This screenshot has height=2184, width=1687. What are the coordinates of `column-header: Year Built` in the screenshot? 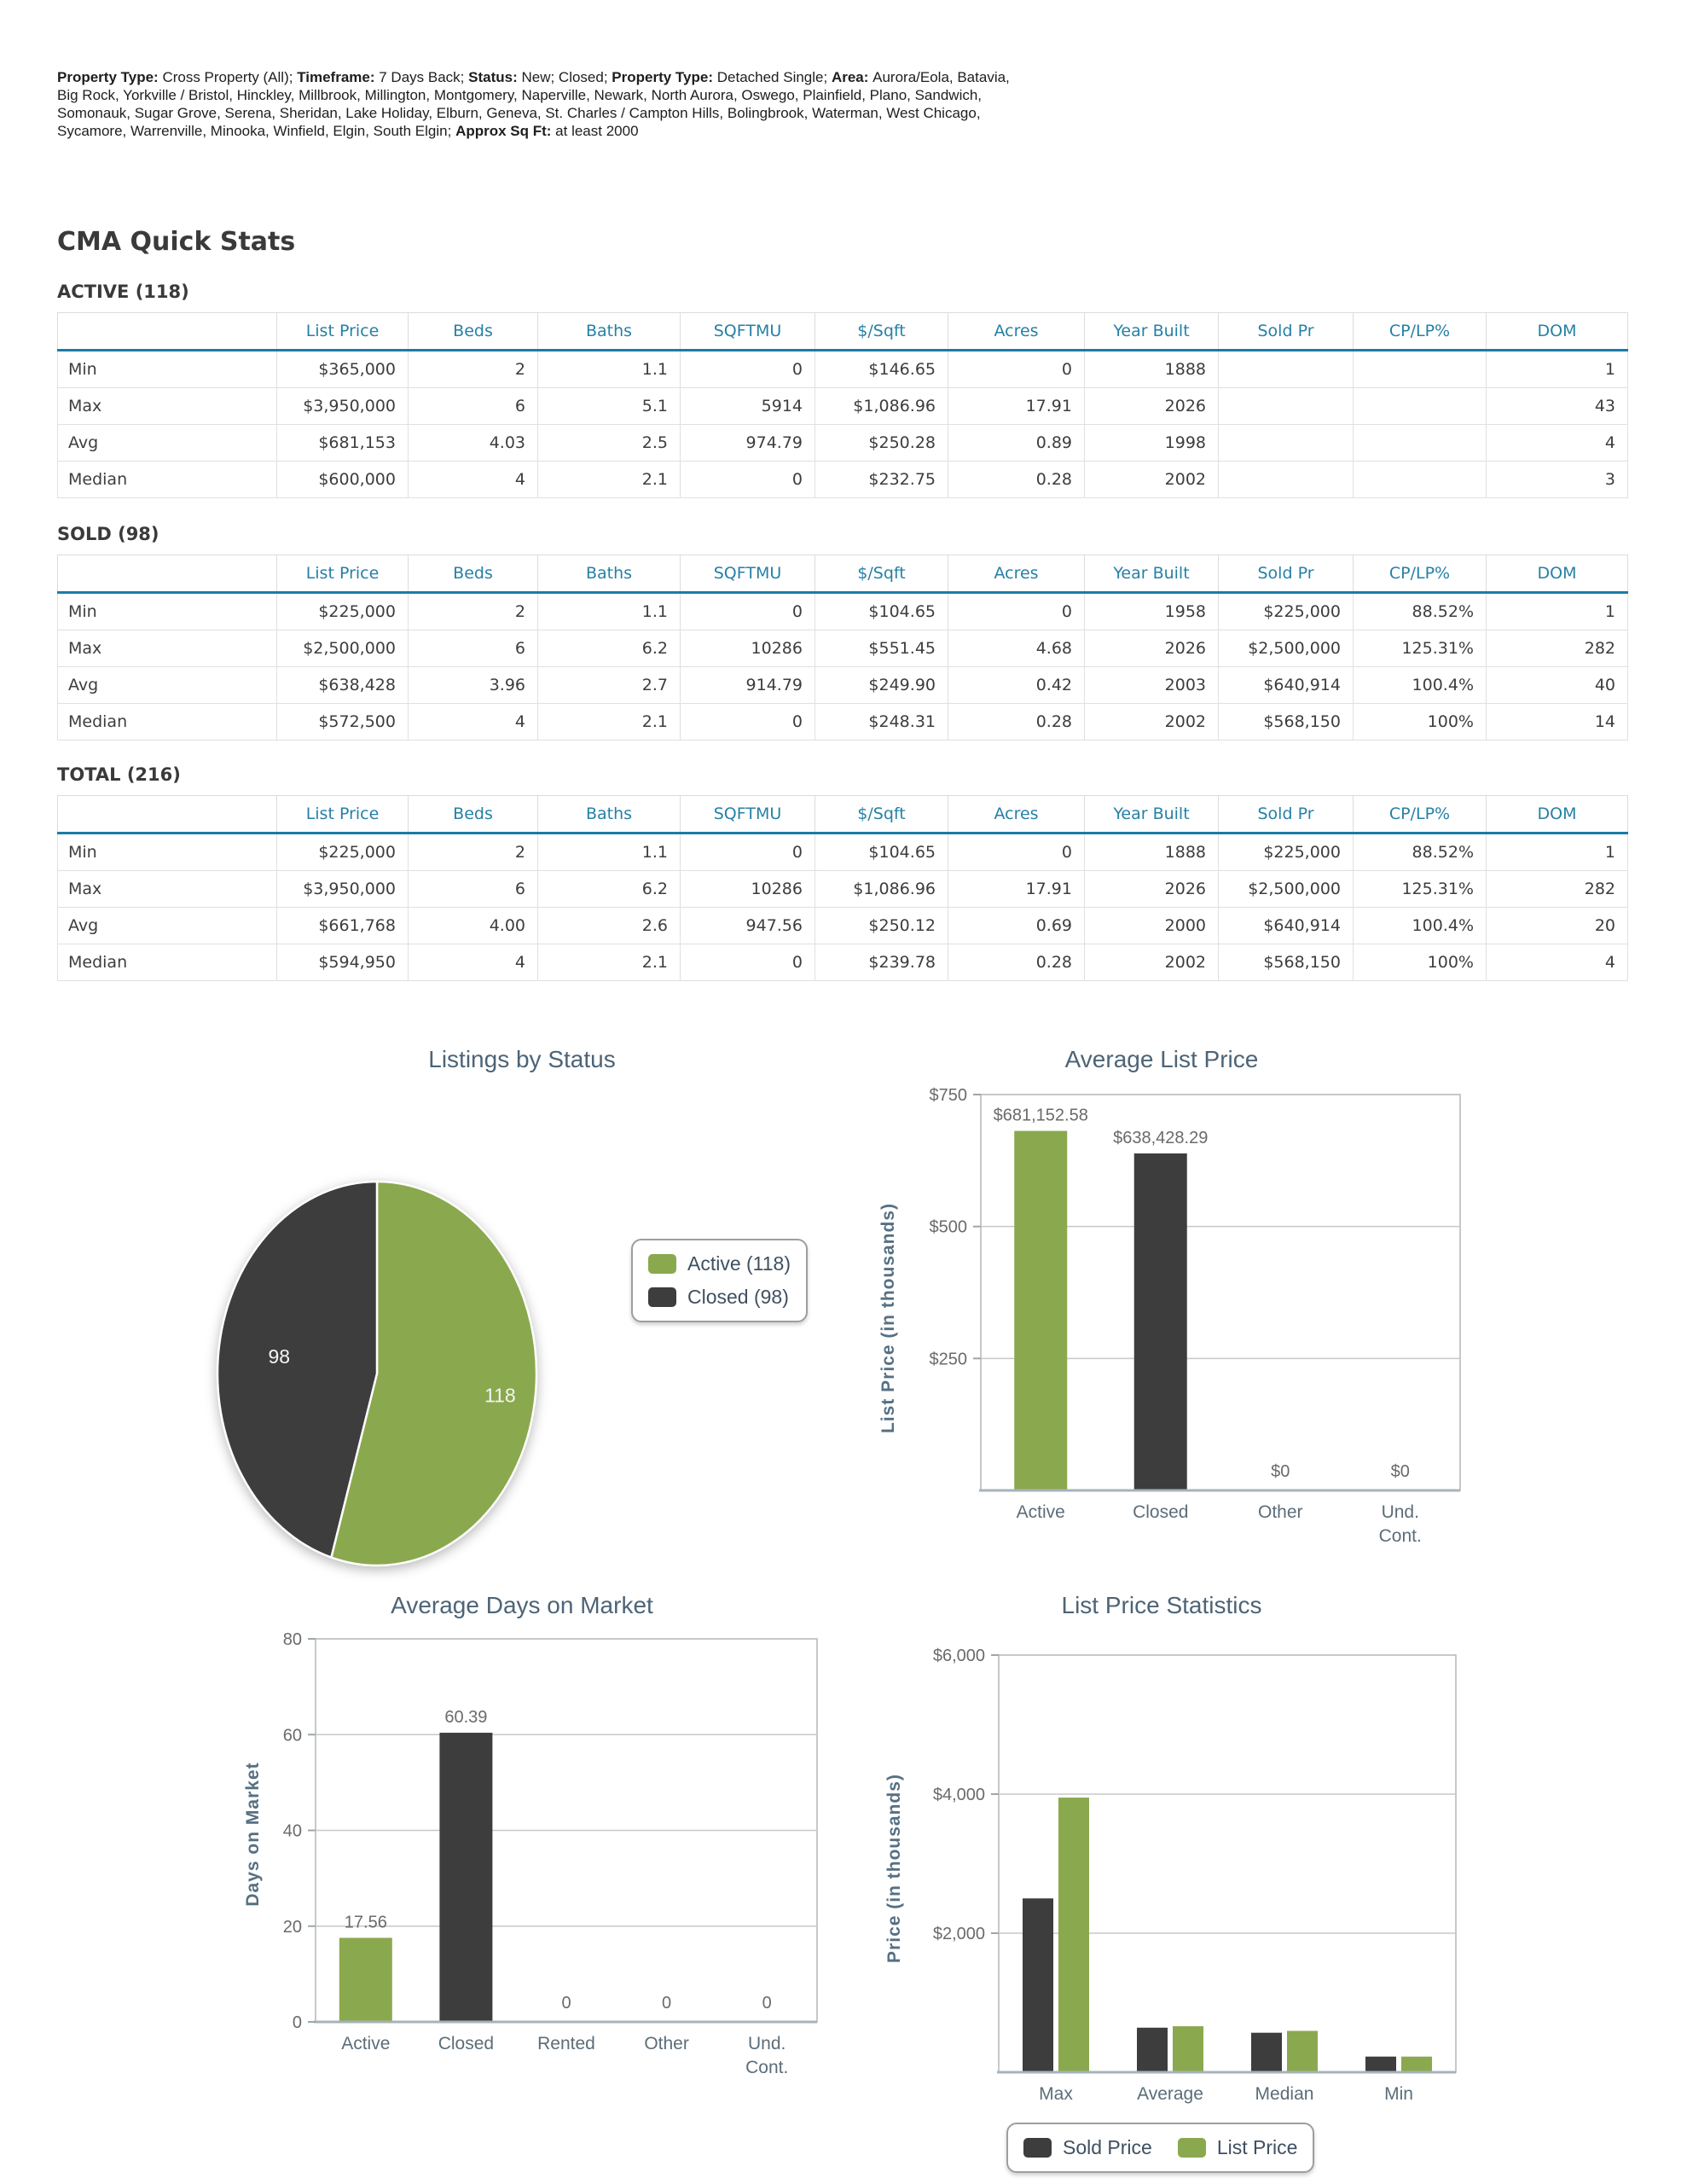 It's located at (1151, 574).